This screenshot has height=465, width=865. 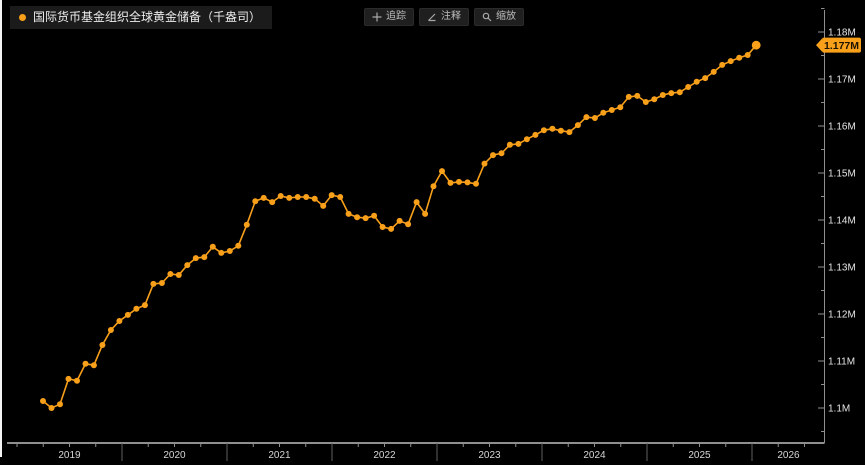 I want to click on annotate-button: 注释, so click(x=444, y=17).